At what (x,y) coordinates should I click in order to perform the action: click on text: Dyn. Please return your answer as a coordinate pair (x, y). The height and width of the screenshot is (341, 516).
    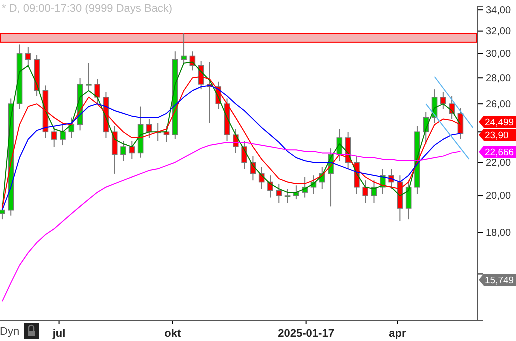
    Looking at the image, I should click on (10, 332).